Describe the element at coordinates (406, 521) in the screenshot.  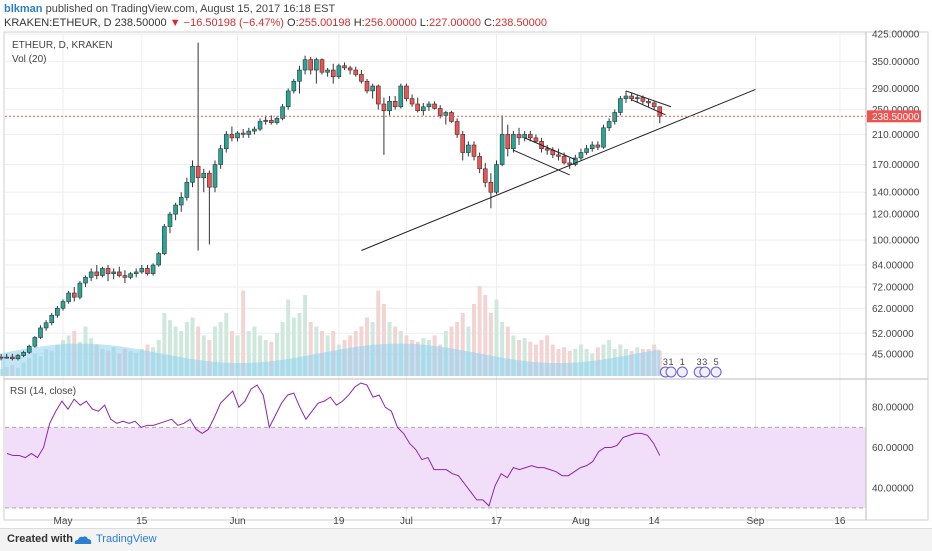
I see `time-tick-label: Jul` at that location.